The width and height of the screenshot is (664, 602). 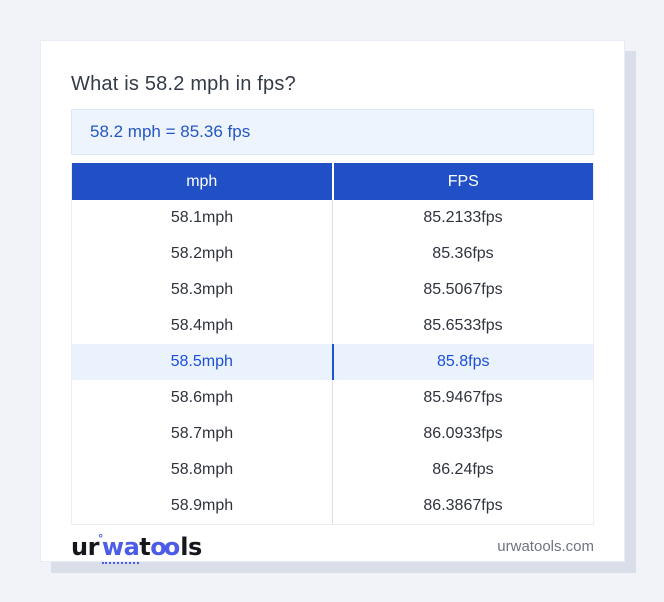 I want to click on column-header-mph: mph, so click(x=202, y=181).